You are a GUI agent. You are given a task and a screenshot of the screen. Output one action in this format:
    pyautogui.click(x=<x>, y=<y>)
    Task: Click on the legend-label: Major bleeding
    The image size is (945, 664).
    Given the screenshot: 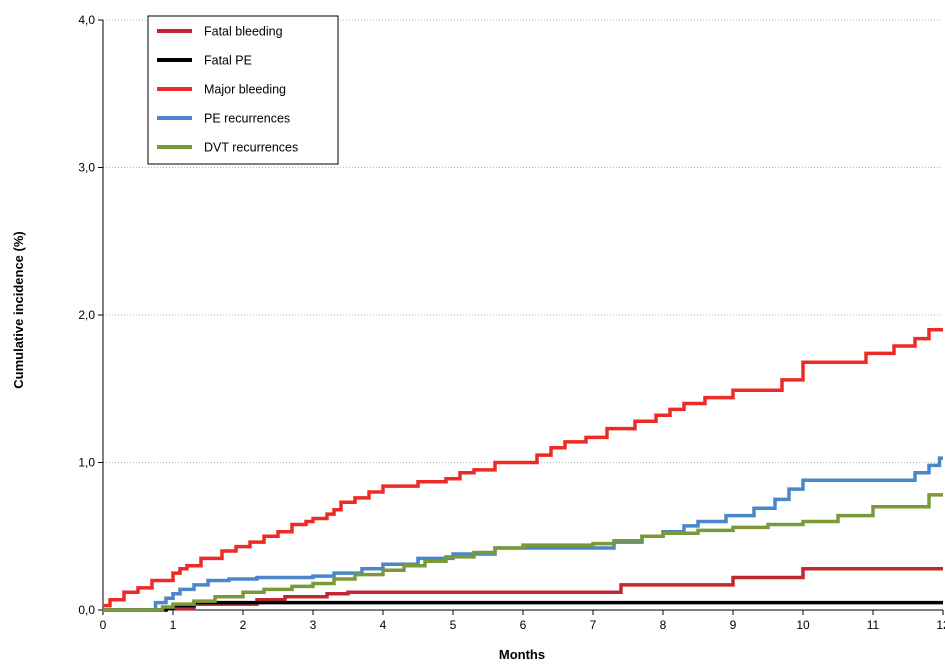 What is the action you would take?
    pyautogui.click(x=245, y=90)
    